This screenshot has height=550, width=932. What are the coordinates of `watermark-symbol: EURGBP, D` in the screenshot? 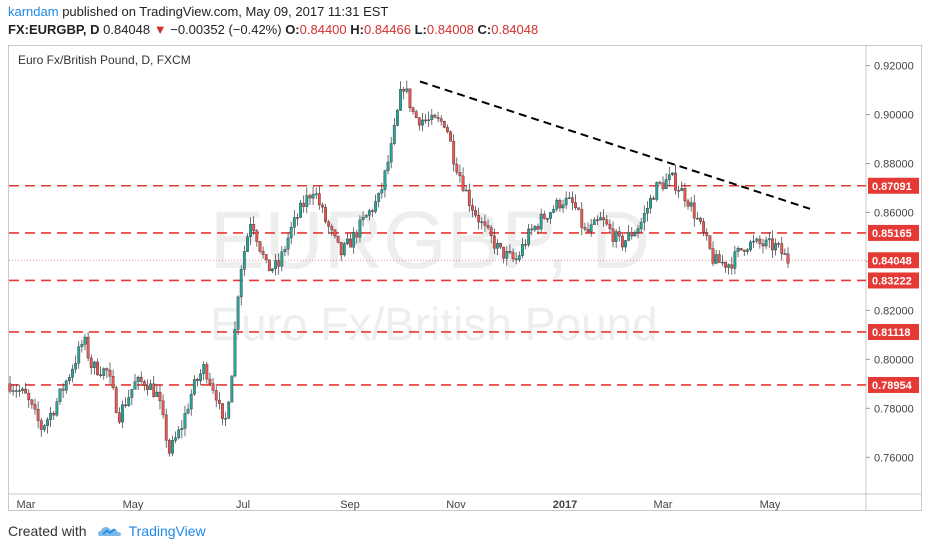 It's located at (430, 240).